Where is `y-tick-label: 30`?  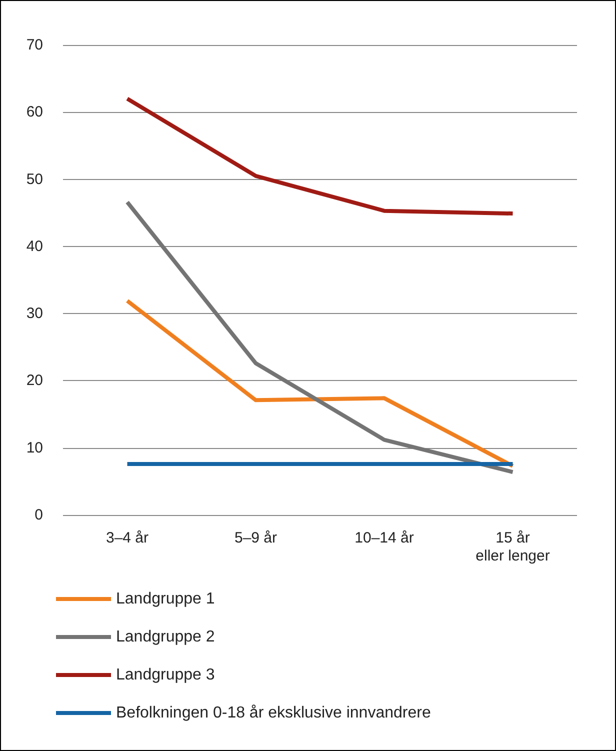
y-tick-label: 30 is located at coordinates (34, 313).